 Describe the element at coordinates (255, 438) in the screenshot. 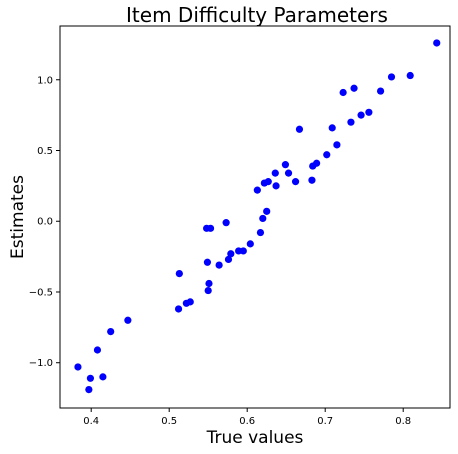

I see `x-axis-label: True values` at that location.